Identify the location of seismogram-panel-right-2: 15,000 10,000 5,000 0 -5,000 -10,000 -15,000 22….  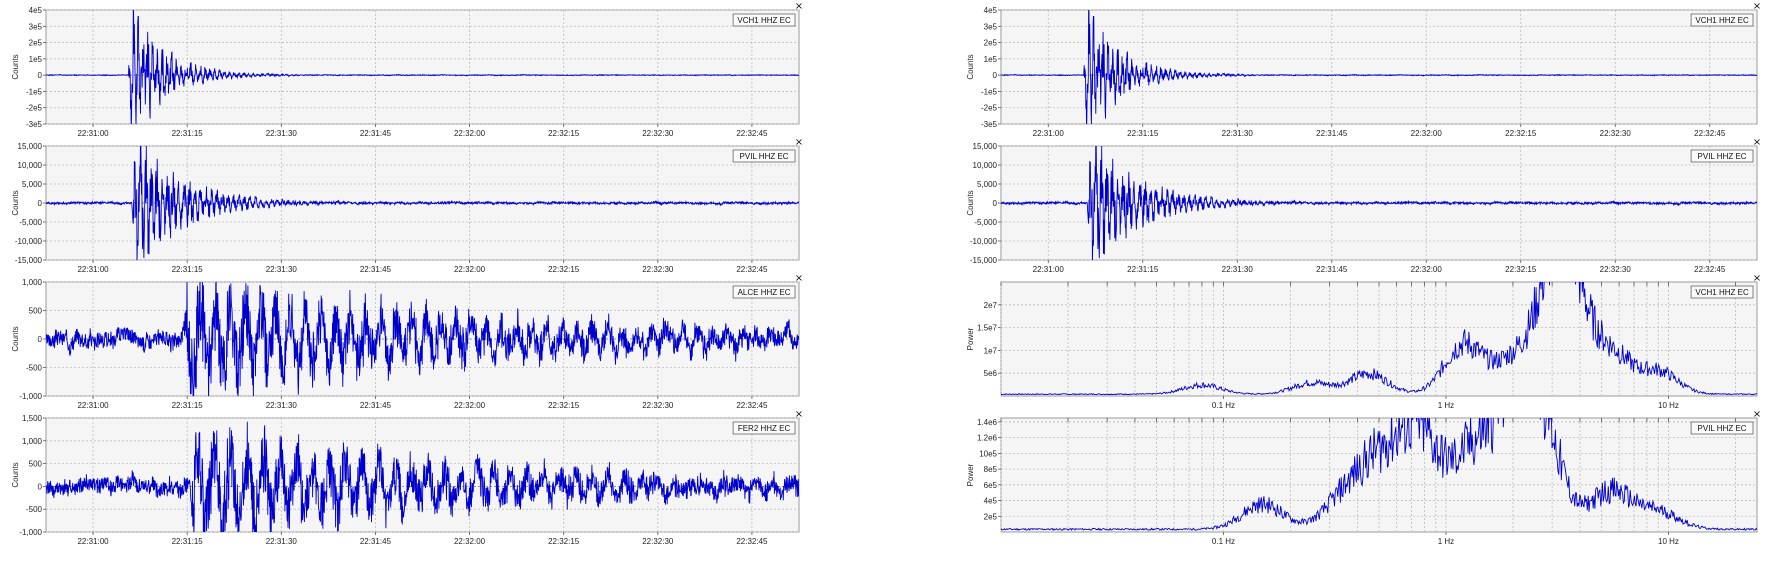
(1363, 207).